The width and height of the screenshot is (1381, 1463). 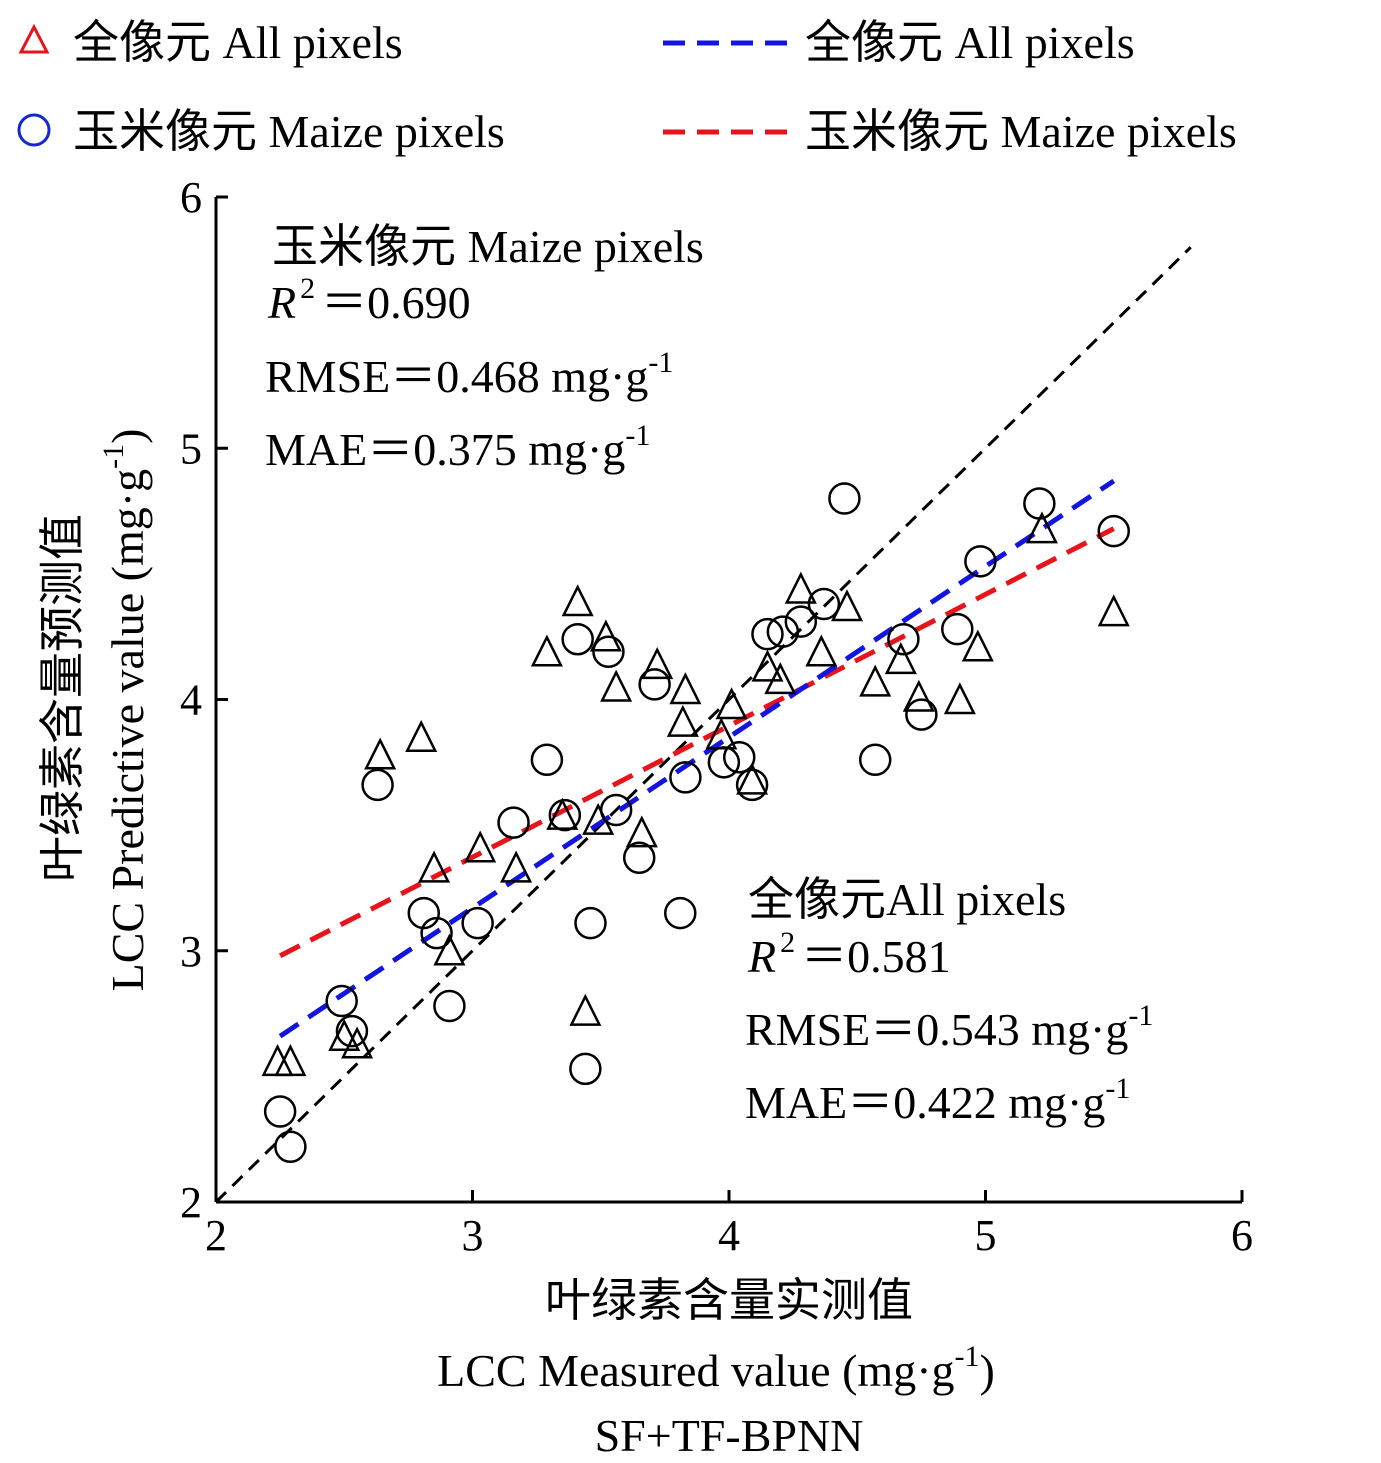 What do you see at coordinates (238, 42) in the screenshot?
I see `legend-marker-all-label: 全像元 All pixels` at bounding box center [238, 42].